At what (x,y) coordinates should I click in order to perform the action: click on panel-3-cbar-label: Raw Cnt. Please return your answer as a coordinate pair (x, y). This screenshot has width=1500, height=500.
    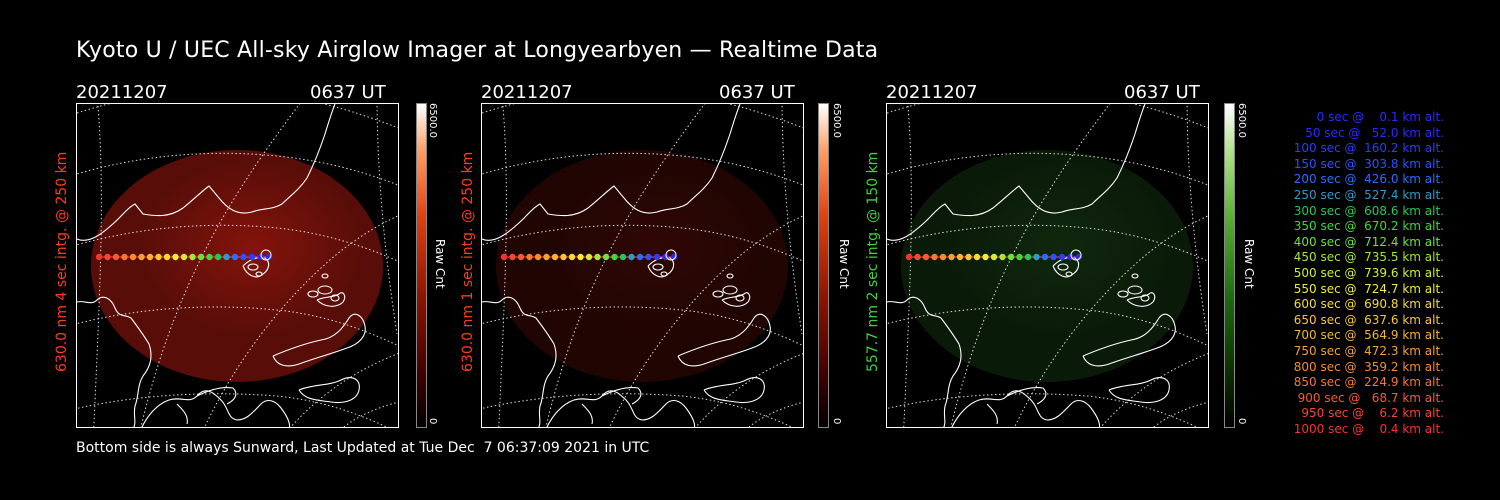
    Looking at the image, I should click on (1249, 264).